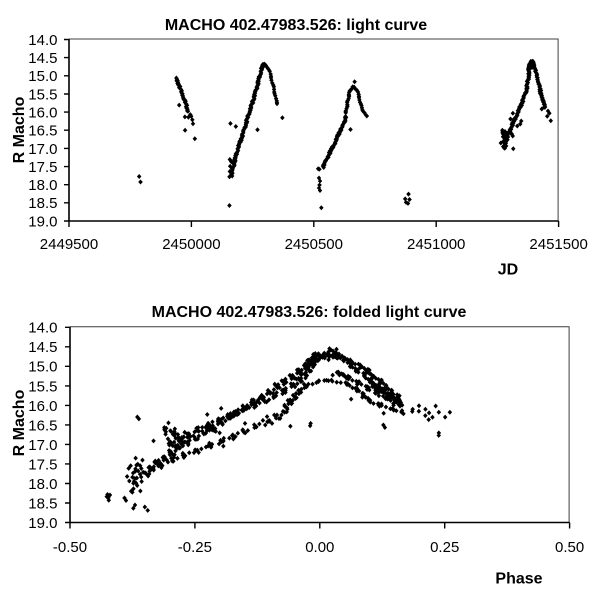  What do you see at coordinates (69, 244) in the screenshot?
I see `svg-text: 2449500` at bounding box center [69, 244].